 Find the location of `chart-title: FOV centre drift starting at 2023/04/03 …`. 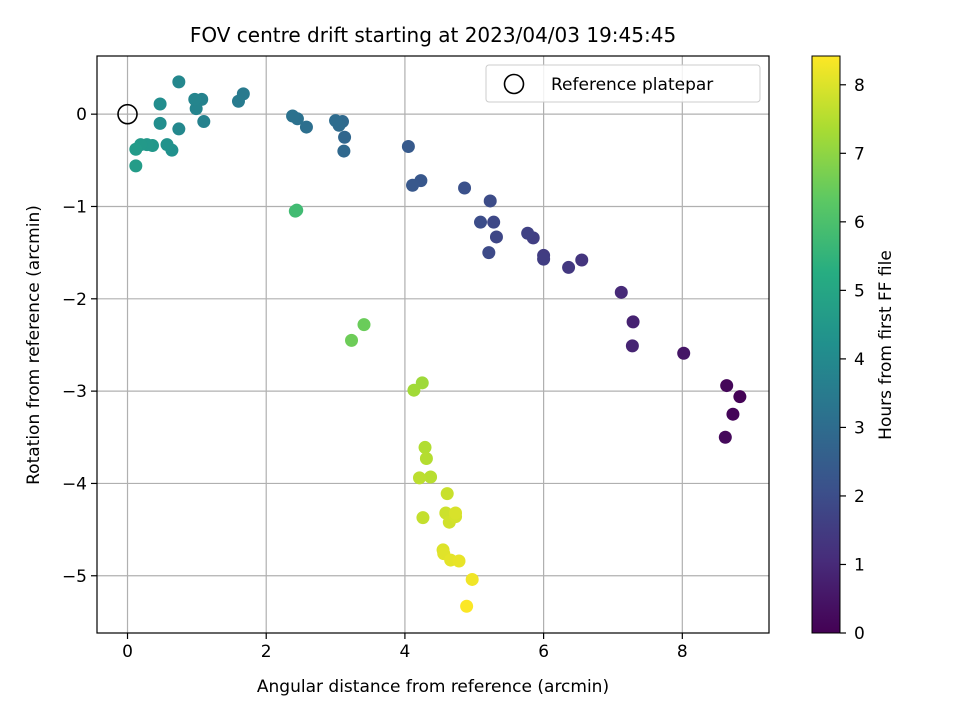

chart-title: FOV centre drift starting at 2023/04/03 … is located at coordinates (433, 35).